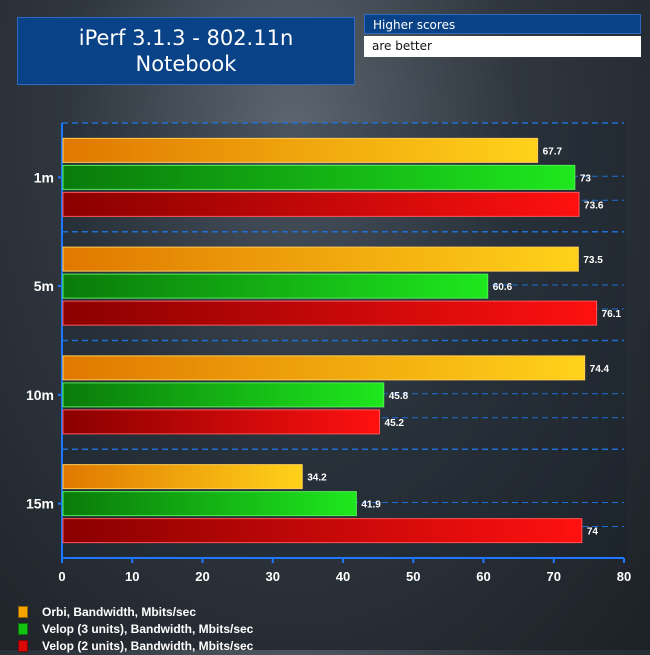 Image resolution: width=650 pixels, height=655 pixels. I want to click on x-tick-label: 50, so click(413, 576).